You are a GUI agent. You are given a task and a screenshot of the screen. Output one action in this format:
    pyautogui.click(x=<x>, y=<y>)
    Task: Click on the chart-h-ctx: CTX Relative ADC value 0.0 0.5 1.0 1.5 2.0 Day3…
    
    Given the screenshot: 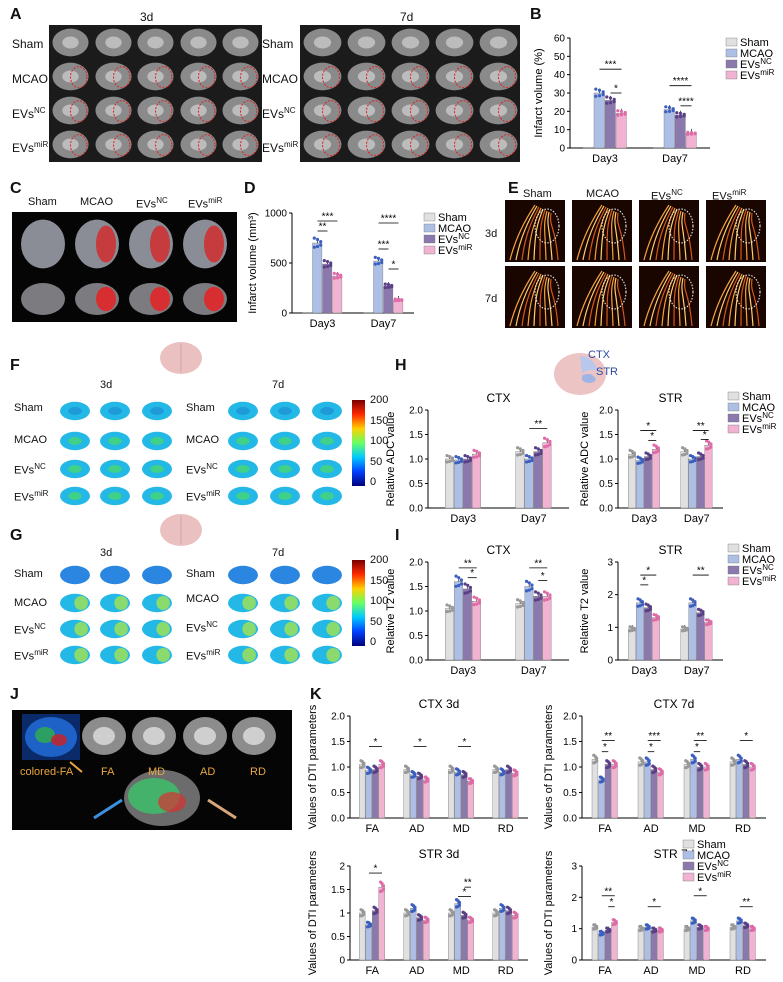 What is the action you would take?
    pyautogui.click(x=477, y=458)
    